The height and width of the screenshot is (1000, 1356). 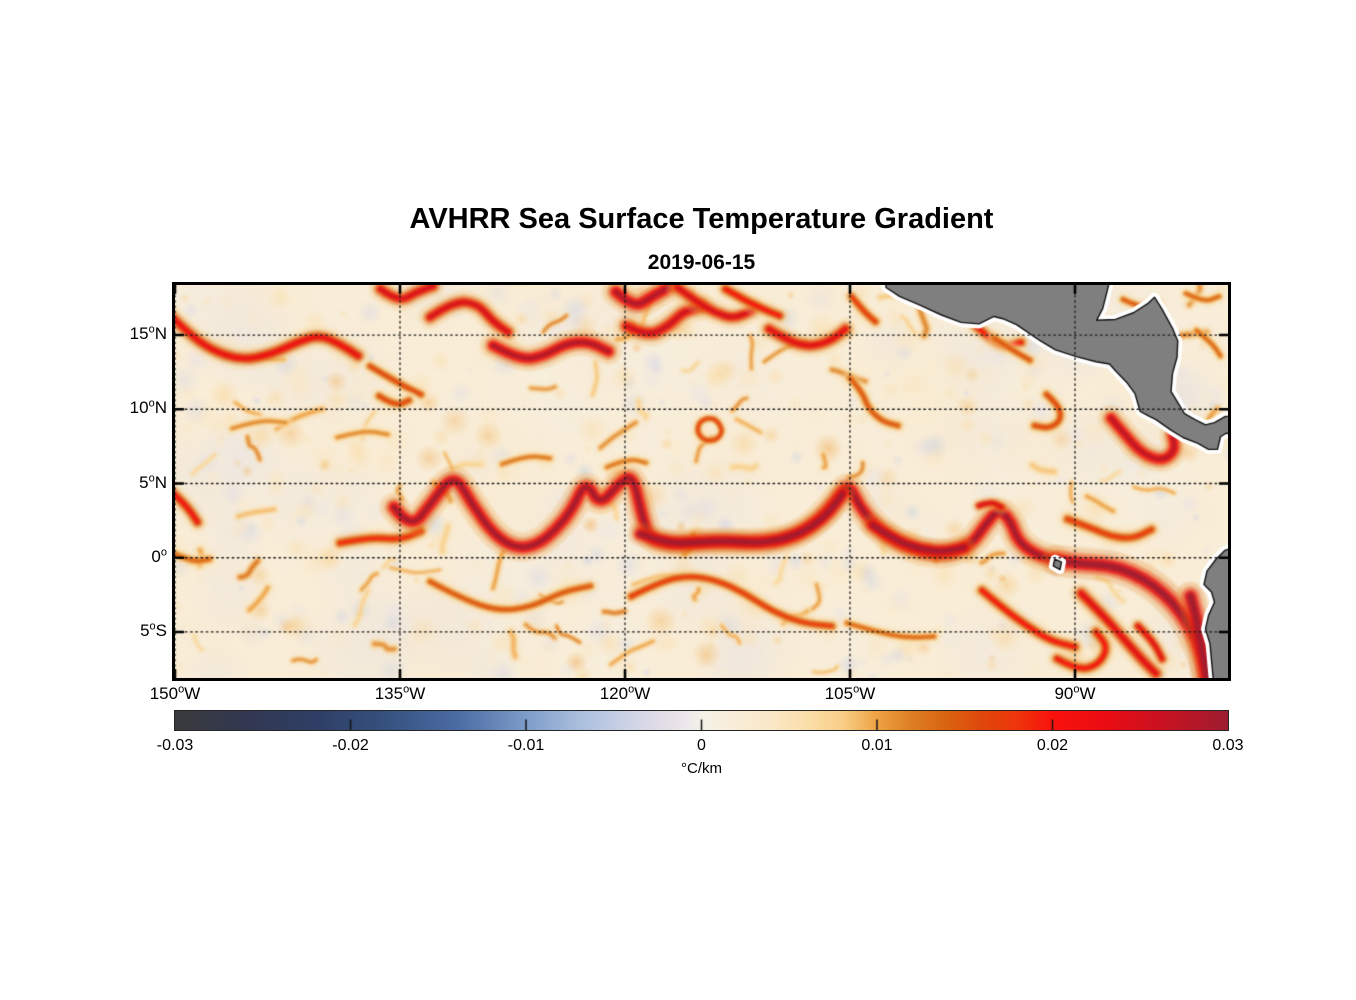 What do you see at coordinates (400, 693) in the screenshot?
I see `x-axis-tick-label: 135oW` at bounding box center [400, 693].